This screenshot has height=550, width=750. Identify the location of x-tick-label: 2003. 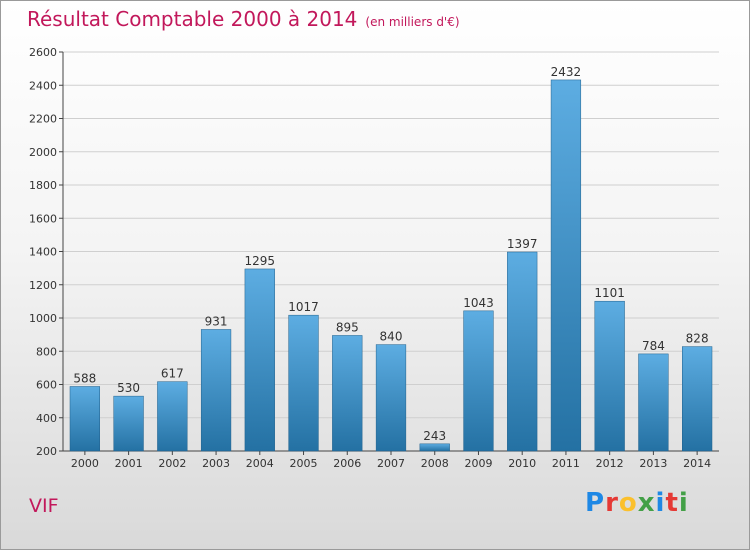
(216, 463).